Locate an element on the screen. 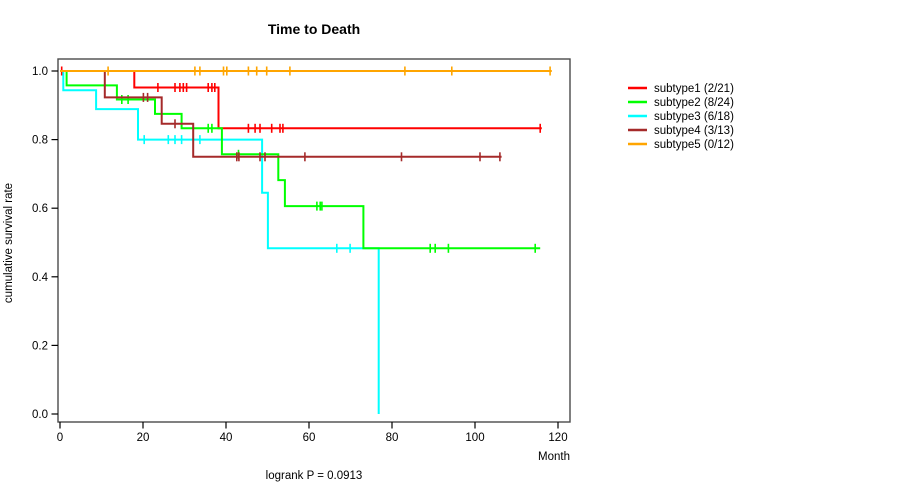  survival-curve-subtype4 is located at coordinates (281, 114).